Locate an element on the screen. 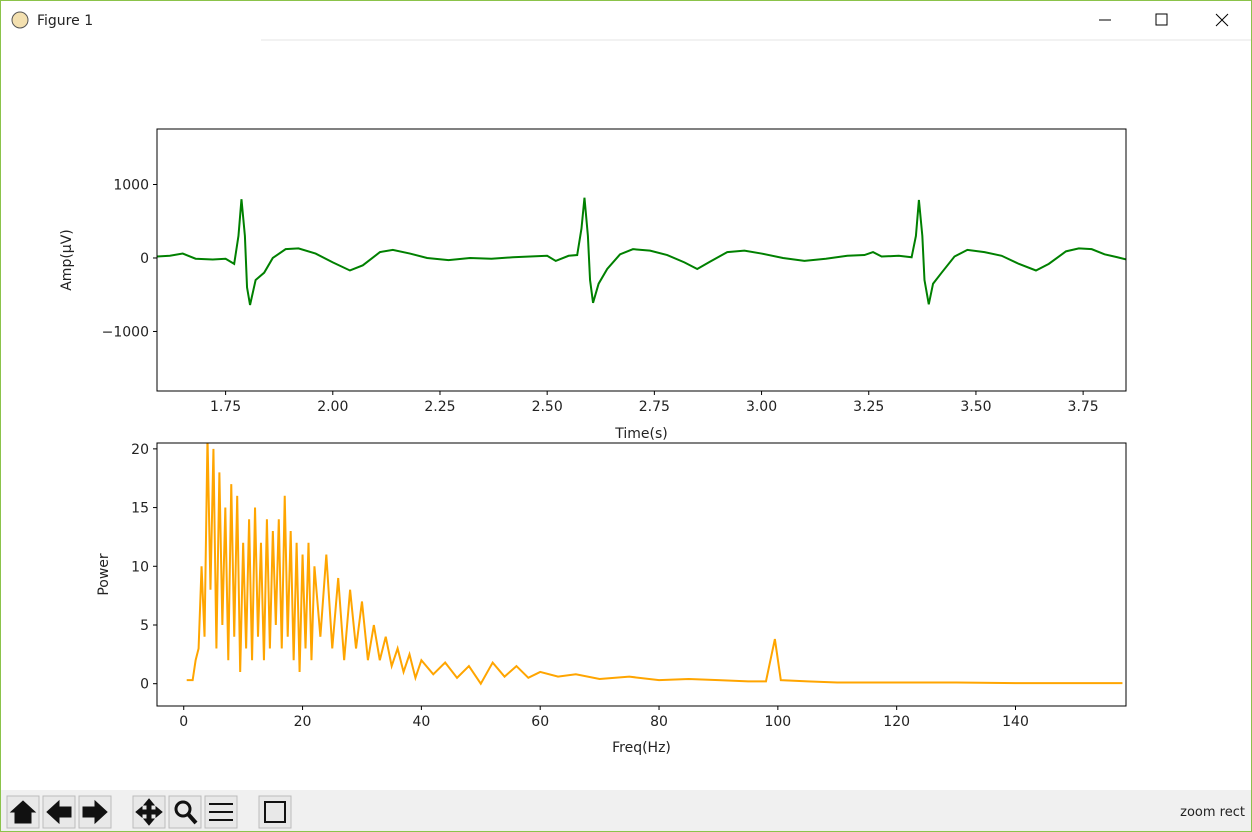 The image size is (1252, 832). y-tick-label: 20 is located at coordinates (140, 450).